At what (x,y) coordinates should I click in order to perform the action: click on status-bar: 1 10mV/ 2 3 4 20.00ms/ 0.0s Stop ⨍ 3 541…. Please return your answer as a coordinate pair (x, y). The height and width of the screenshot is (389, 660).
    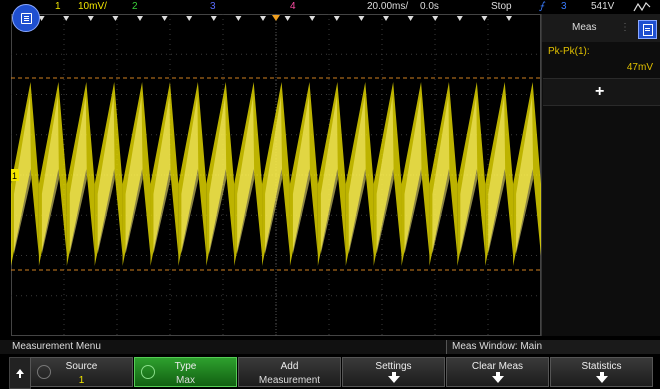
    Looking at the image, I should click on (330, 7).